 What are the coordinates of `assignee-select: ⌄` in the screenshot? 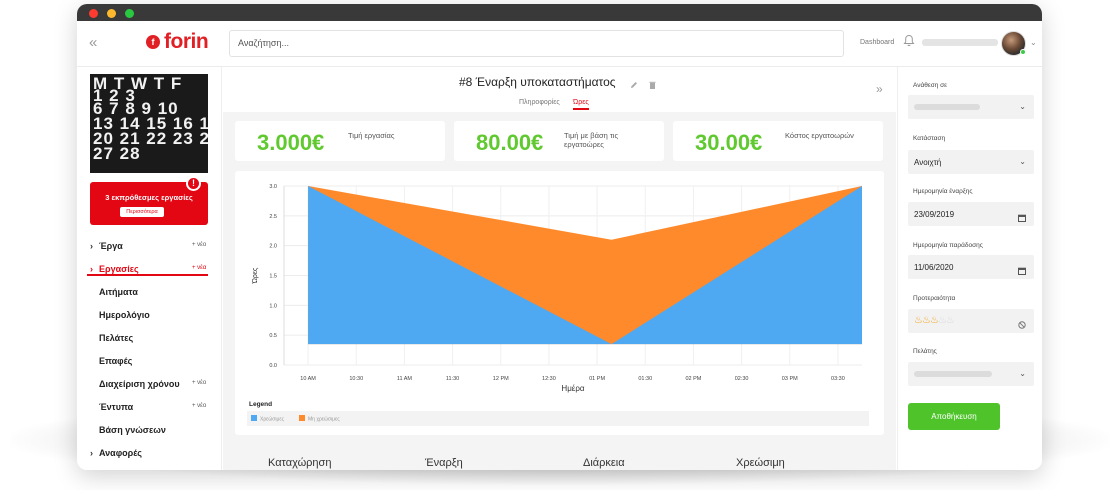 It's located at (971, 107).